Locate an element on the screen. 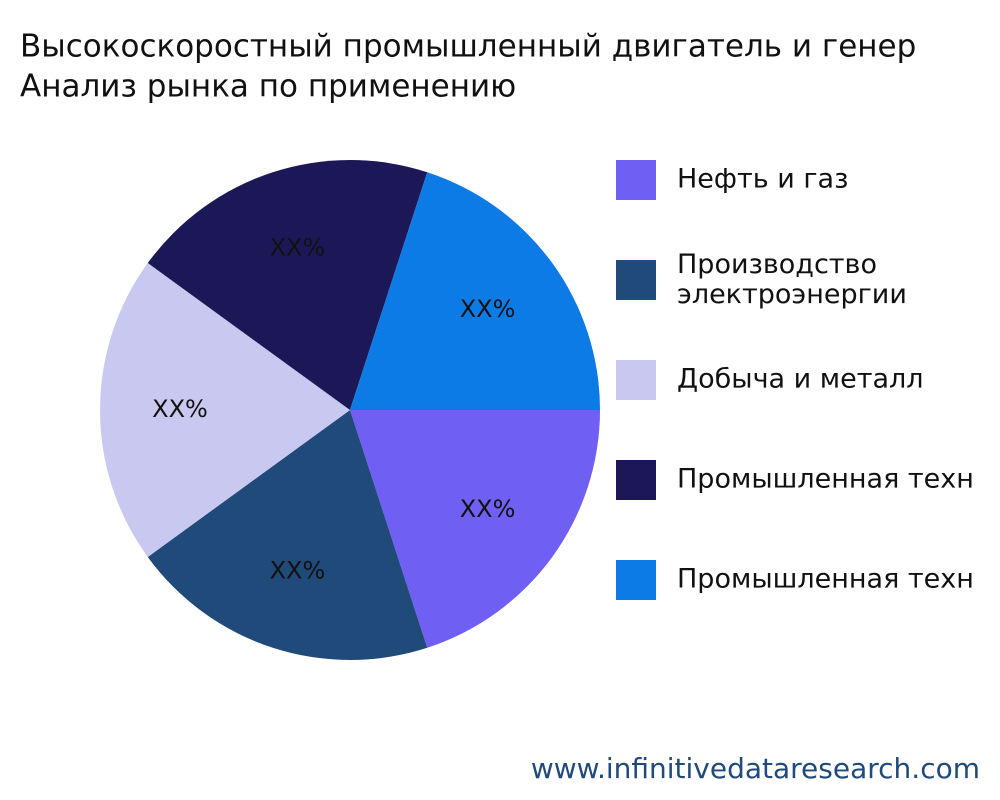 This screenshot has width=1000, height=800. legend-label: Нефть и газ is located at coordinates (762, 179).